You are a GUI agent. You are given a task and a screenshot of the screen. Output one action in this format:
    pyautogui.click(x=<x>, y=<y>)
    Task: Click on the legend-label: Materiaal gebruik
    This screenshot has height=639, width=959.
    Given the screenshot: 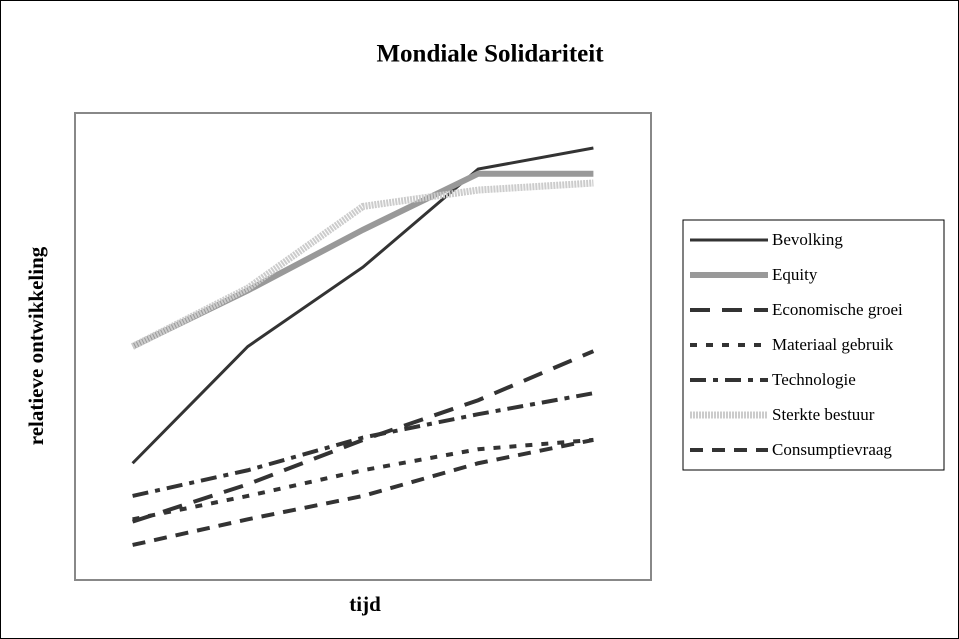 What is the action you would take?
    pyautogui.click(x=833, y=344)
    